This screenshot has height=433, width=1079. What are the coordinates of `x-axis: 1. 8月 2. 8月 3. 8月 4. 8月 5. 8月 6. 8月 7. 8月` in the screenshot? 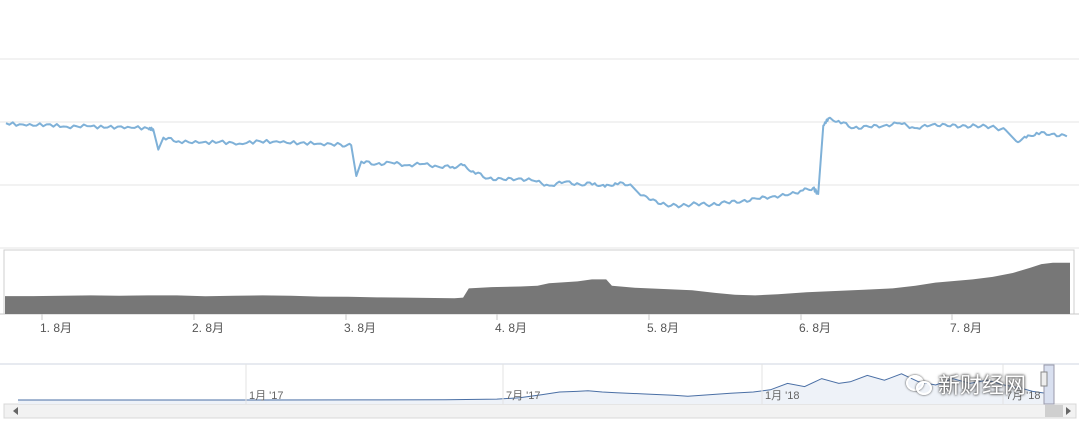 It's located at (511, 324).